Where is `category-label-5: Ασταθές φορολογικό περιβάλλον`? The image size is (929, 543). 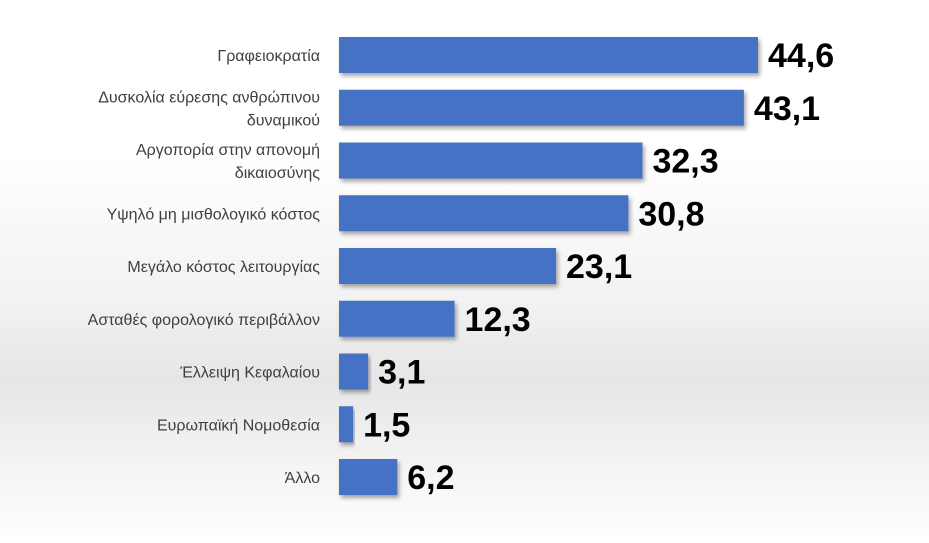
category-label-5: Ασταθές φορολογικό περιβάλλον is located at coordinates (204, 320).